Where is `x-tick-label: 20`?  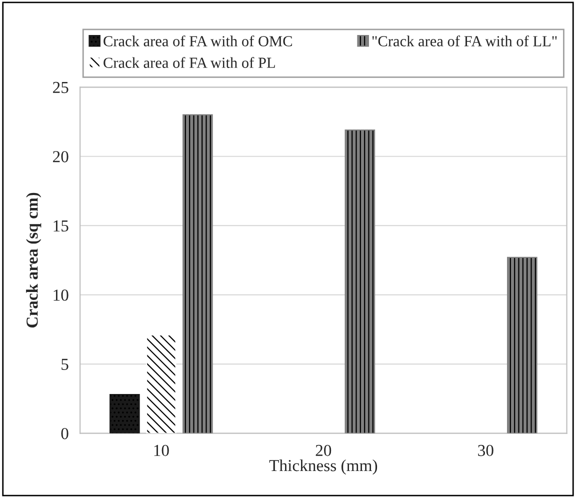
x-tick-label: 20 is located at coordinates (324, 450).